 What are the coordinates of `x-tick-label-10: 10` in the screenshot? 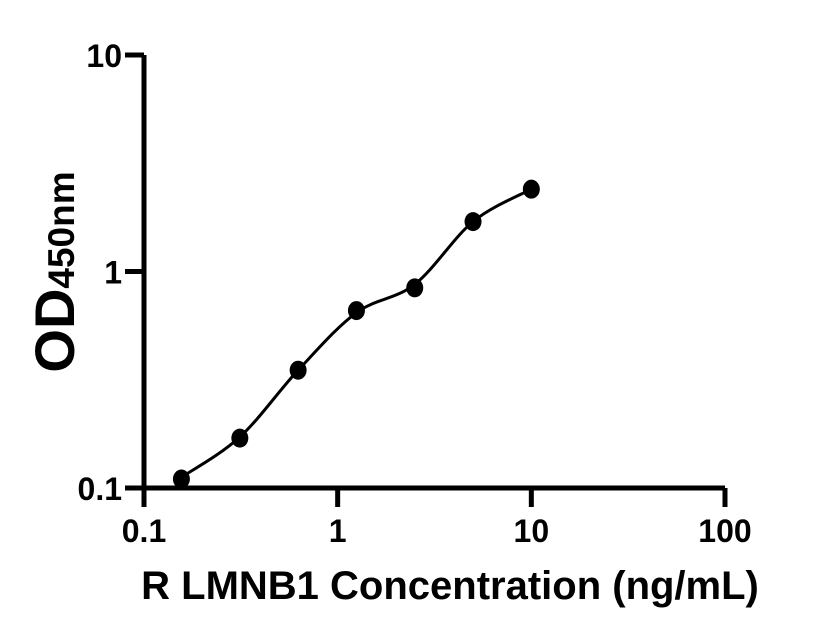 It's located at (532, 531).